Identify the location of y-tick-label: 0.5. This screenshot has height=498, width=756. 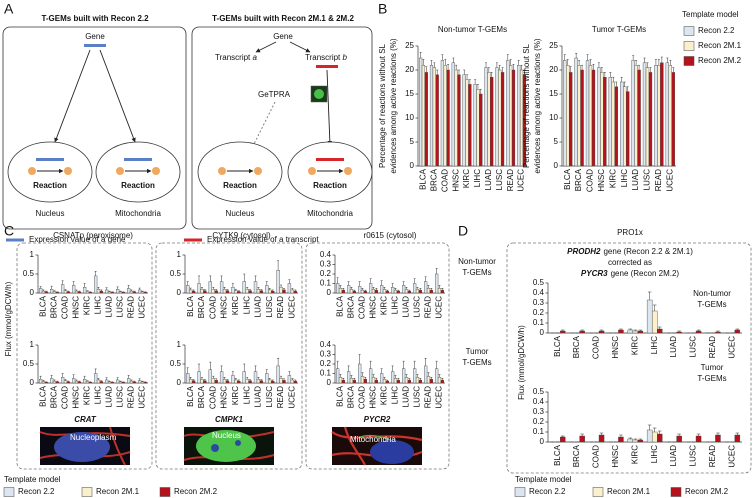
(29, 273).